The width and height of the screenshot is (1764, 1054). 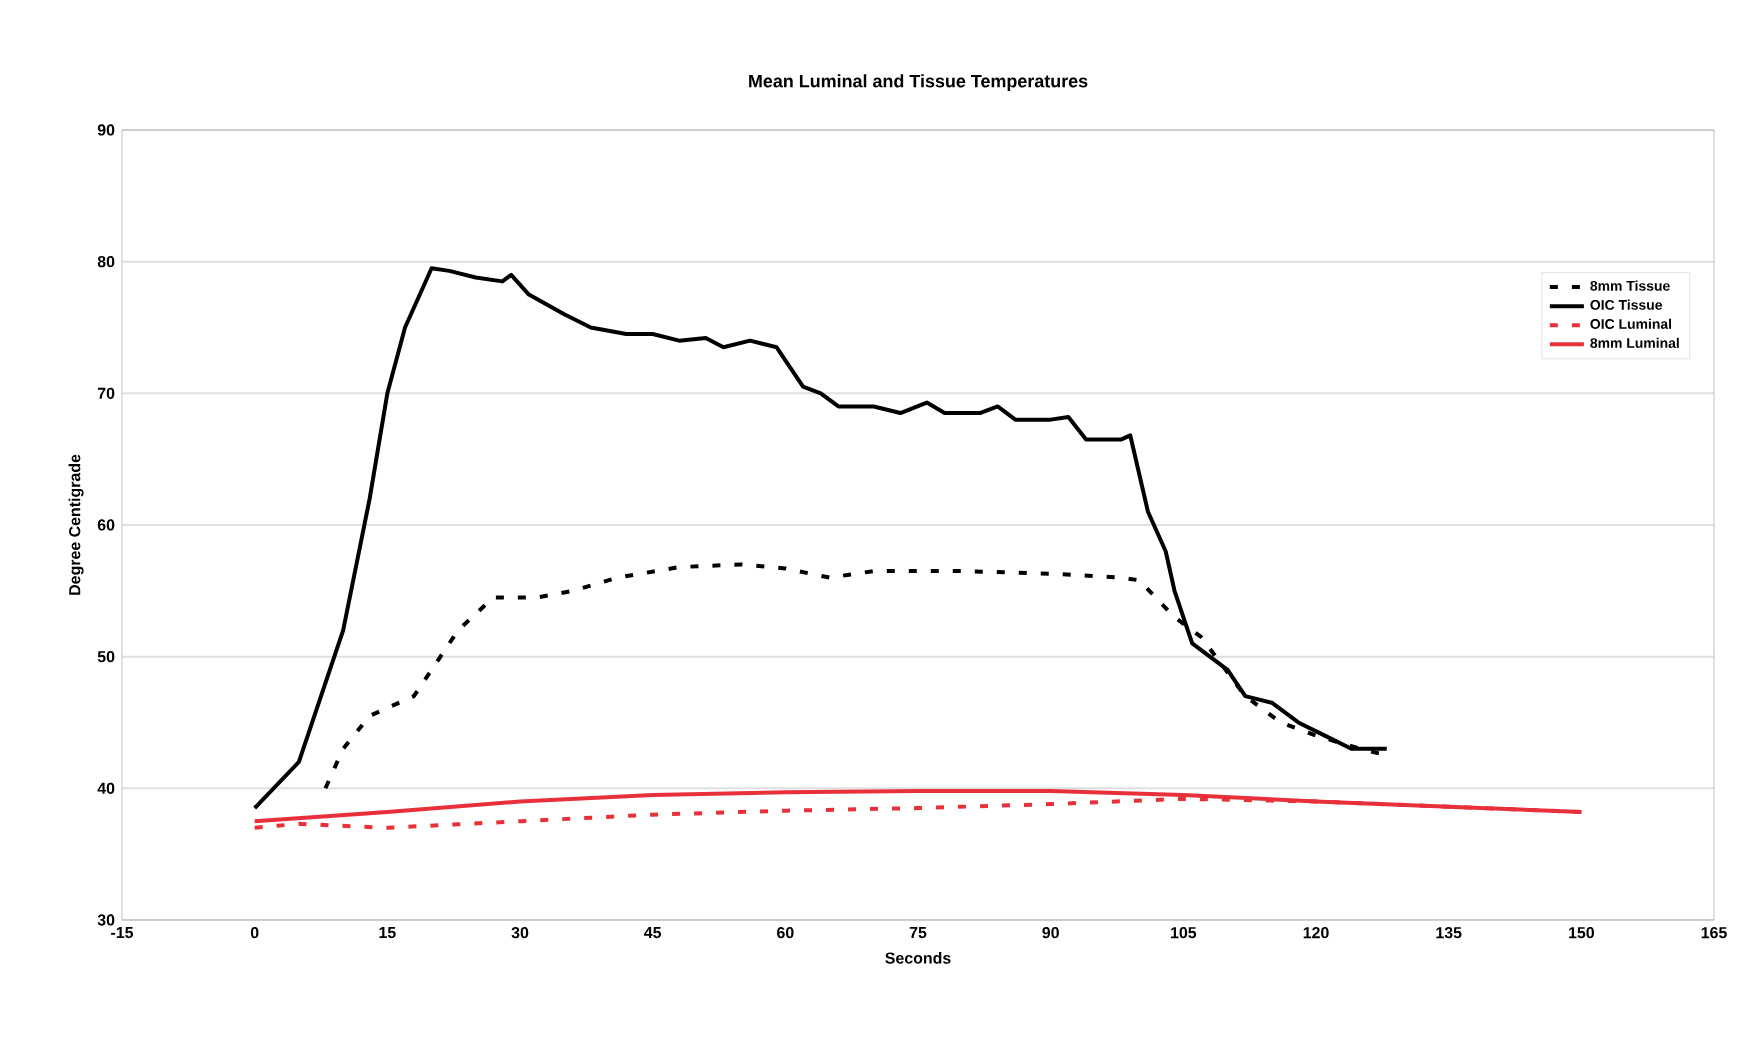 I want to click on chart-title: Mean Luminal and Tissue Temperatures, so click(x=918, y=82).